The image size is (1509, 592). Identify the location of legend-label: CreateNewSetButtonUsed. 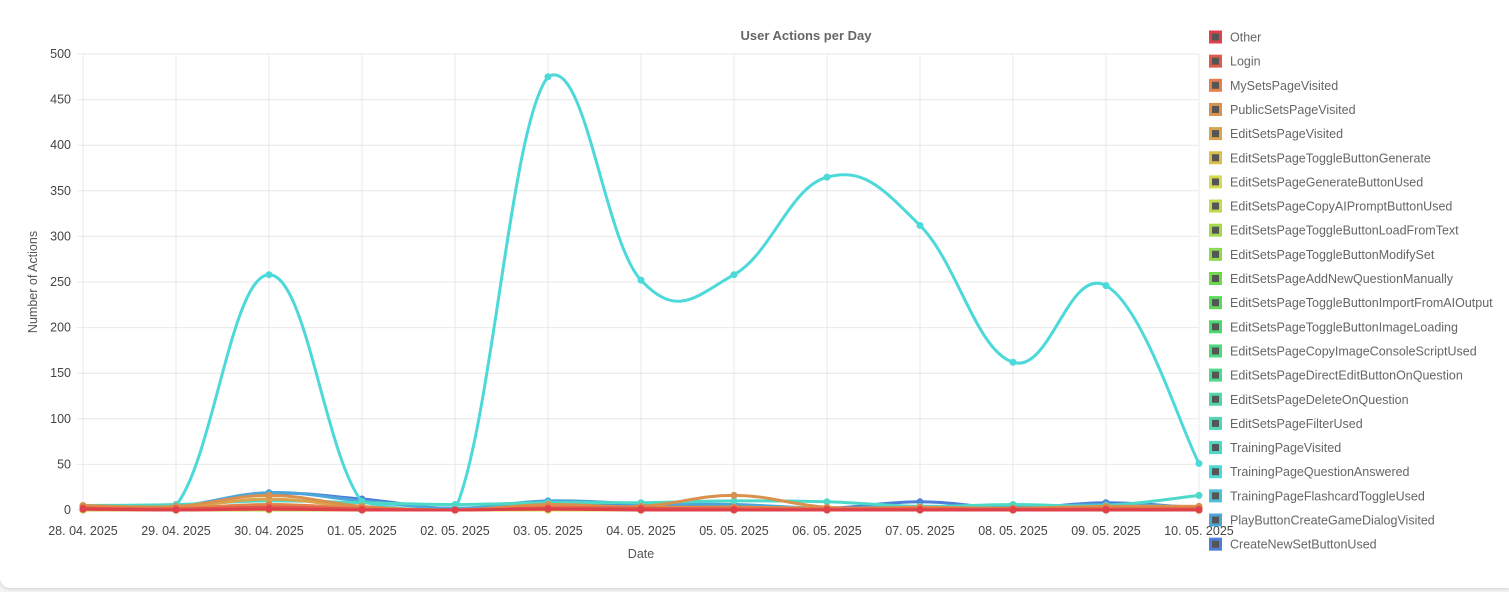
(1303, 545).